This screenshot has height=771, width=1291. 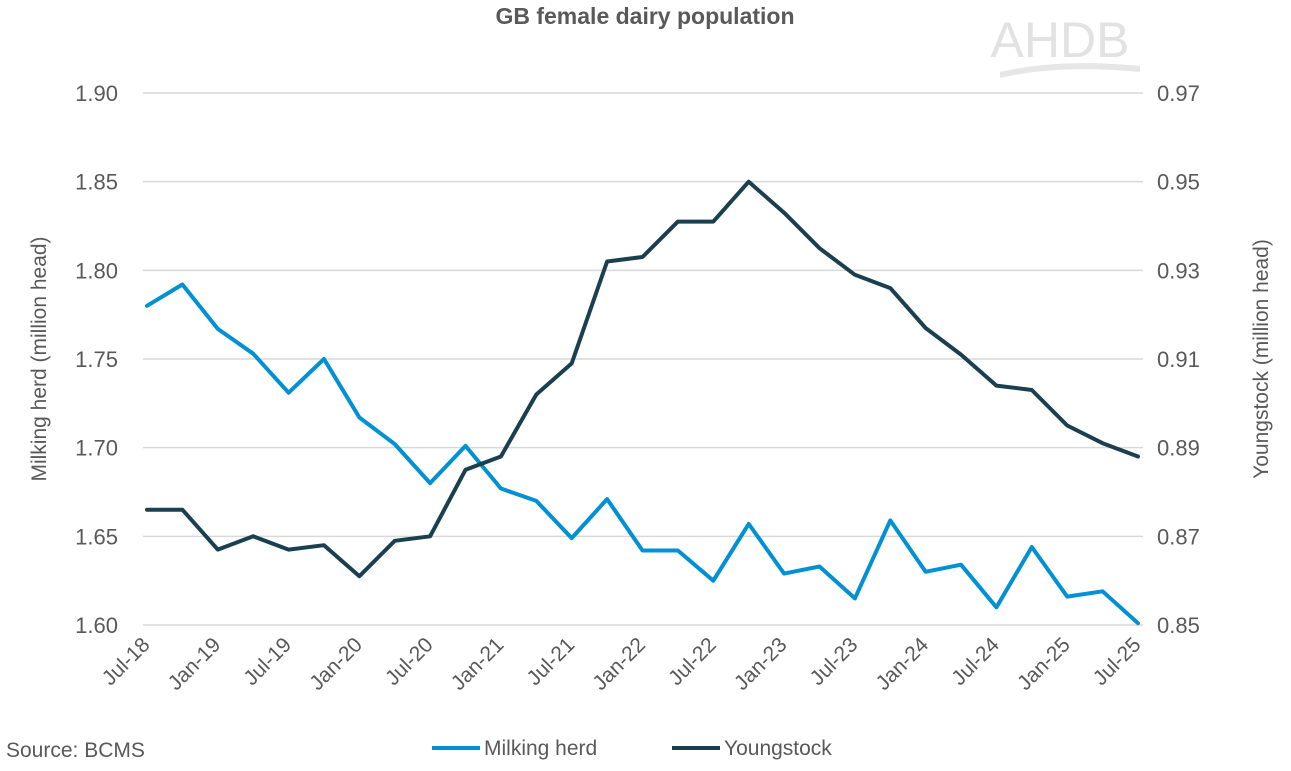 I want to click on x-tick-label: Jul-18, so click(x=126, y=661).